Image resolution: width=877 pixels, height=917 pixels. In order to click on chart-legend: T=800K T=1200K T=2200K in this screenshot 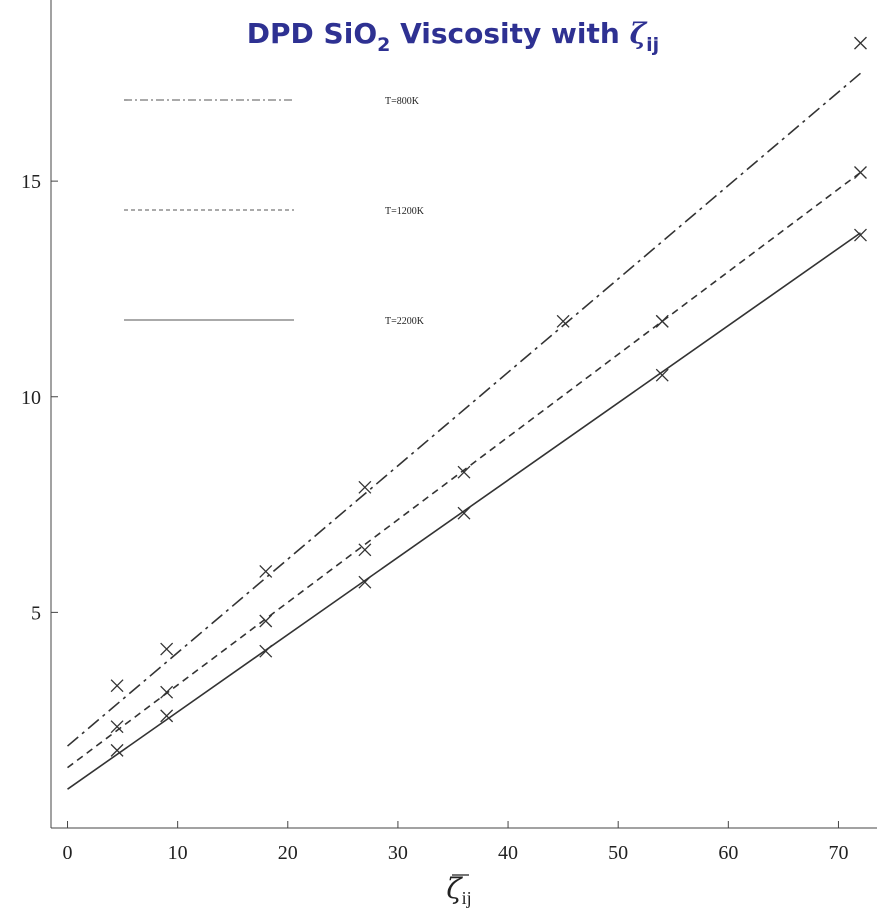, I will do `click(274, 211)`.